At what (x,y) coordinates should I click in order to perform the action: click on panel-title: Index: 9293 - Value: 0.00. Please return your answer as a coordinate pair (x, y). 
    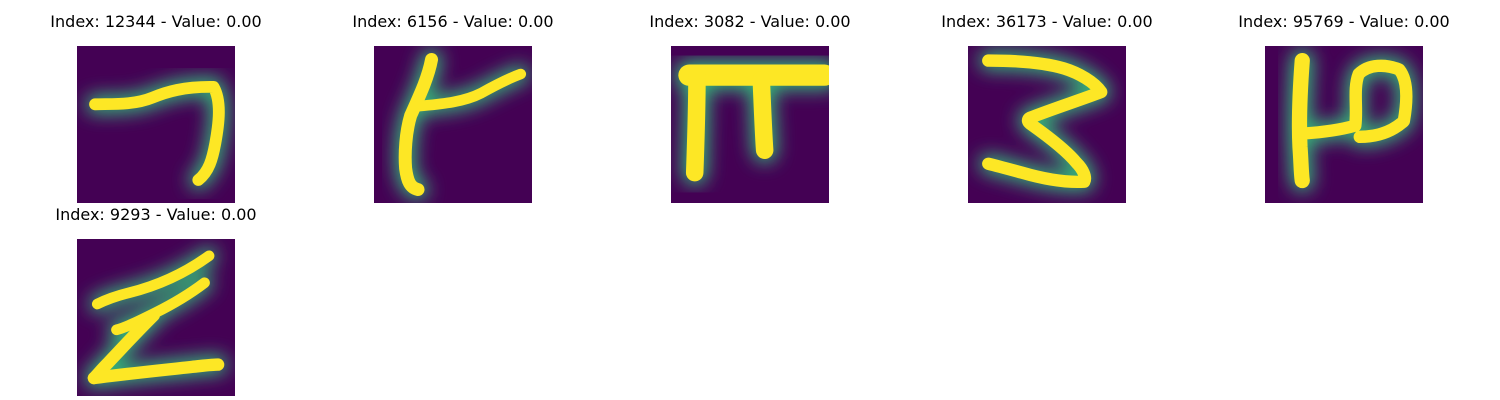
    Looking at the image, I should click on (156, 214).